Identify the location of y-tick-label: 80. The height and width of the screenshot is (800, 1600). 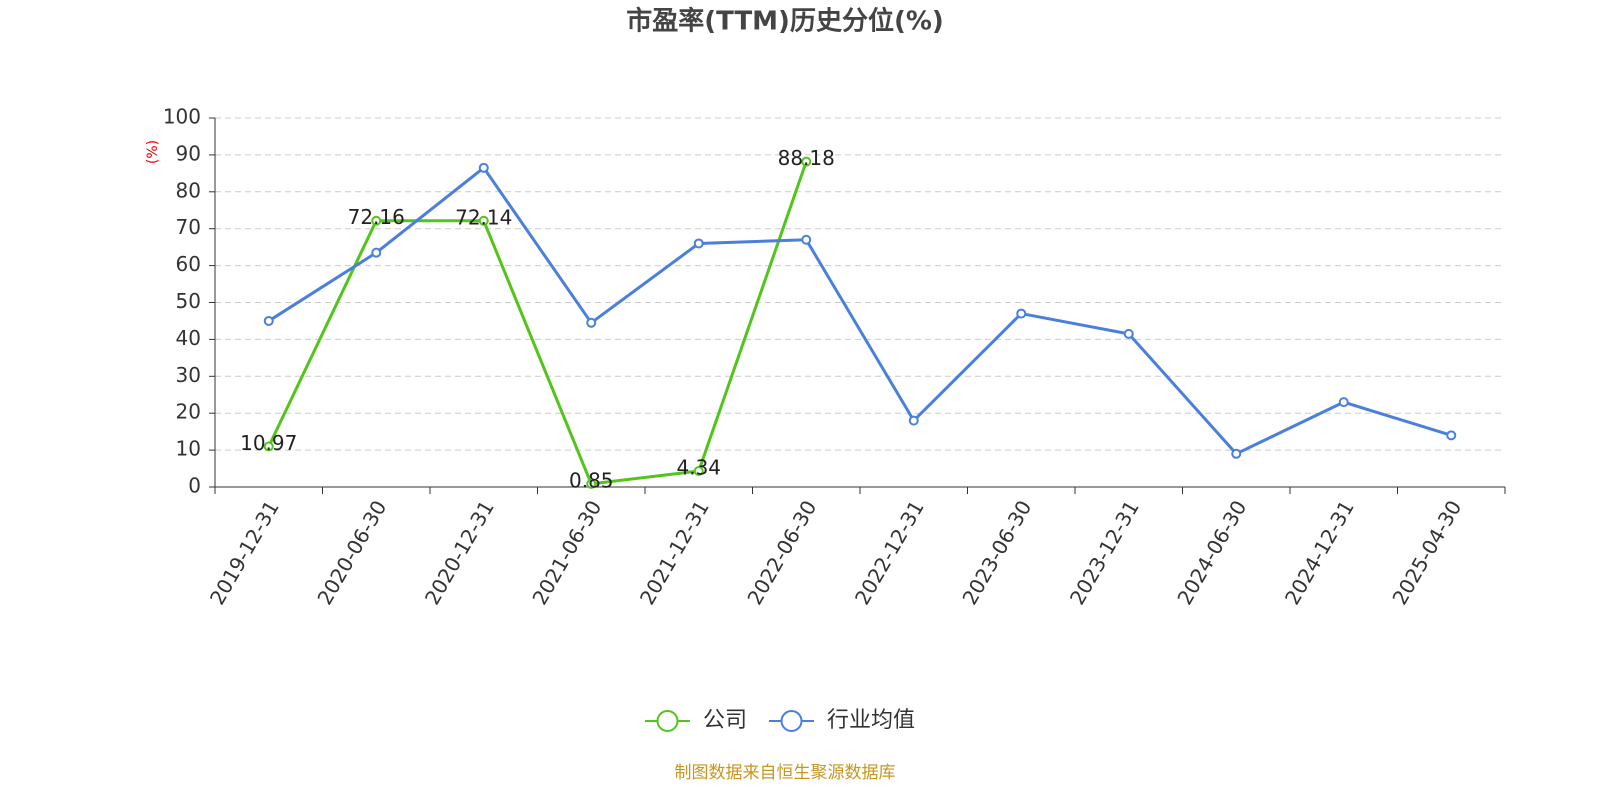
(188, 190).